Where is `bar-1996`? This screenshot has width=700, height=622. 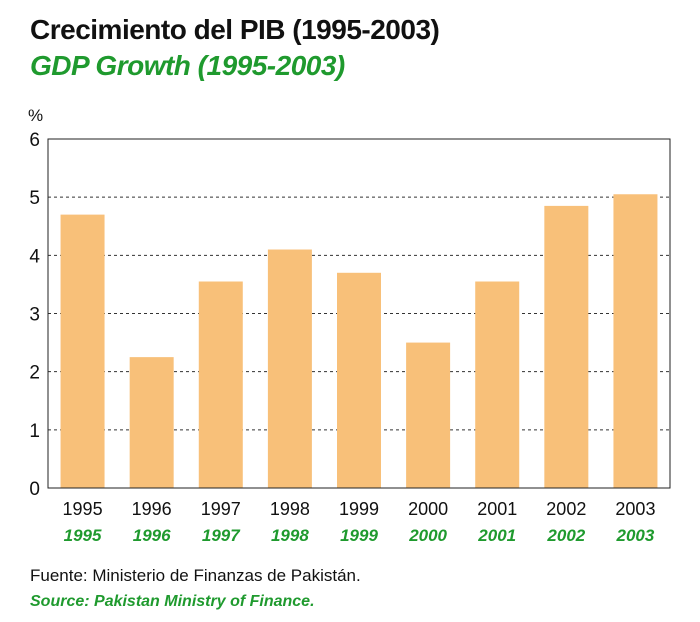
bar-1996 is located at coordinates (151, 422).